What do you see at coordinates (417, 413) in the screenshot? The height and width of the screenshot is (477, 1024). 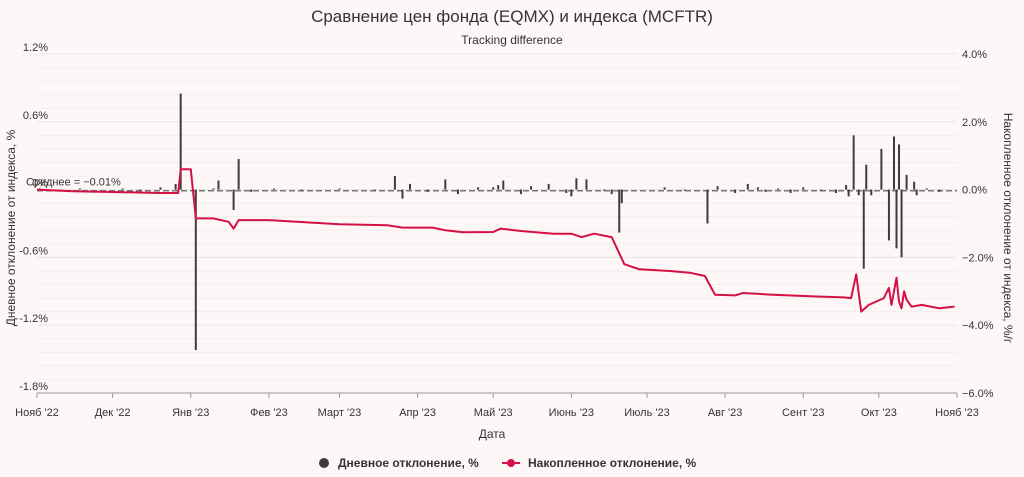 I see `x-tick-label: Апр '23` at bounding box center [417, 413].